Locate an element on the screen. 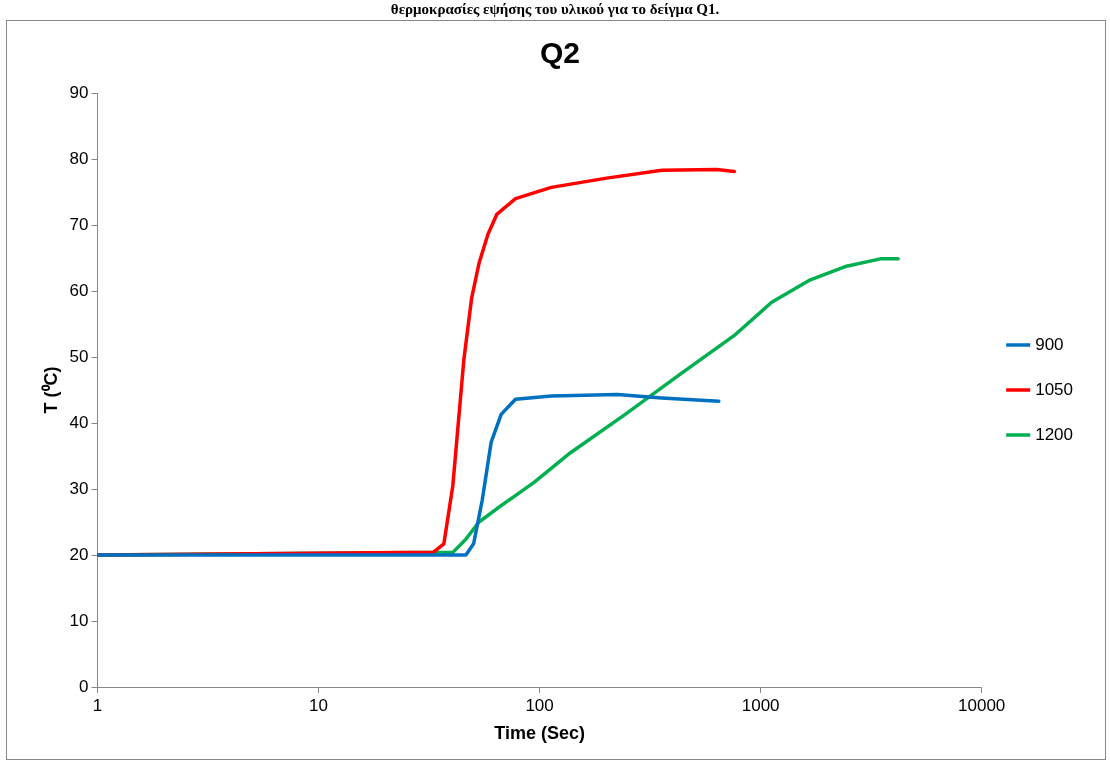 This screenshot has height=764, width=1110. y-tick-label: 90 is located at coordinates (79, 92).